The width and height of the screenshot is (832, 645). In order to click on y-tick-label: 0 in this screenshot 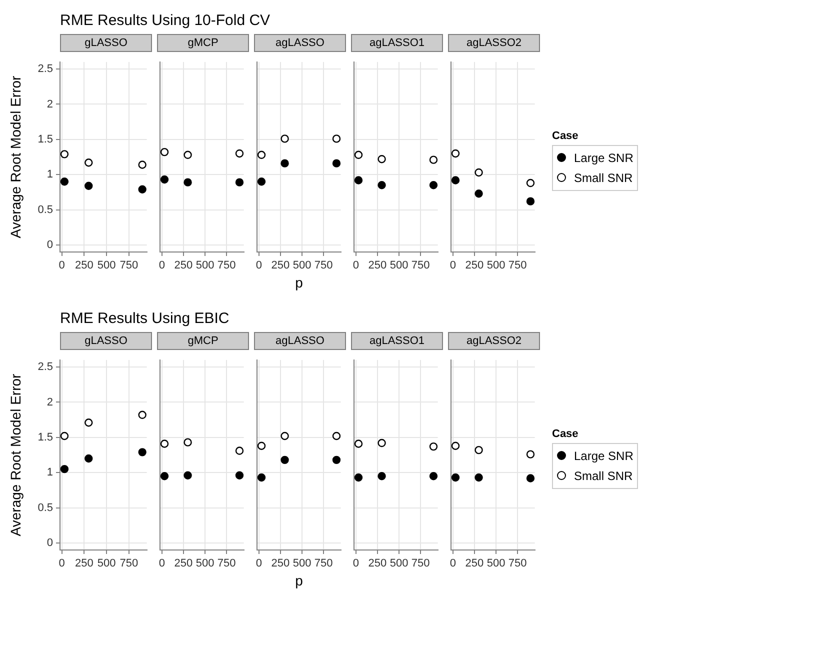, I will do `click(49, 542)`.